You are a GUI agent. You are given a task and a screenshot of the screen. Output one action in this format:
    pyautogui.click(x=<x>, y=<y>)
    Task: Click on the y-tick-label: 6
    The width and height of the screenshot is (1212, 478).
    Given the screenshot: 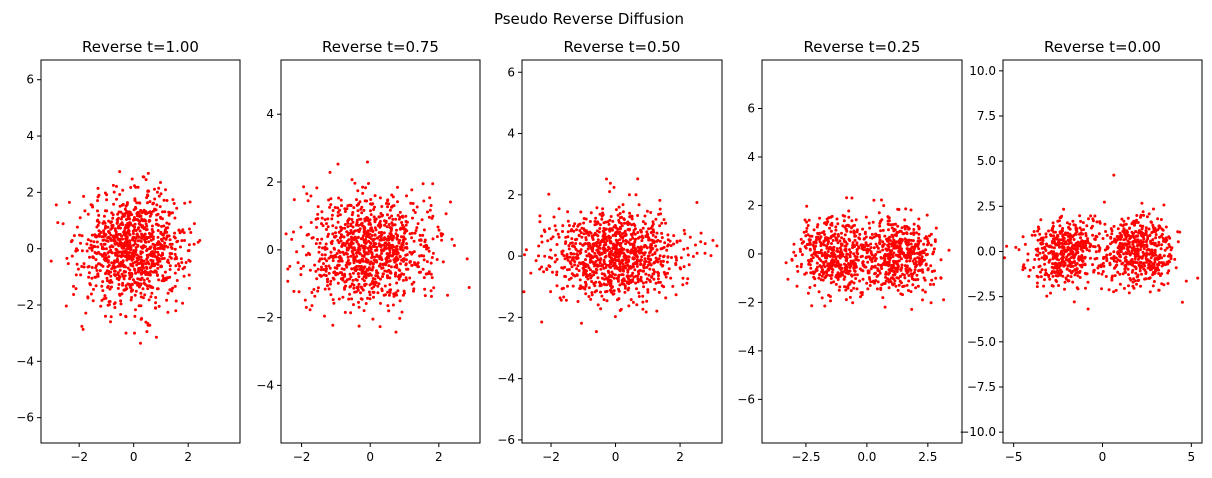 What is the action you would take?
    pyautogui.click(x=751, y=108)
    